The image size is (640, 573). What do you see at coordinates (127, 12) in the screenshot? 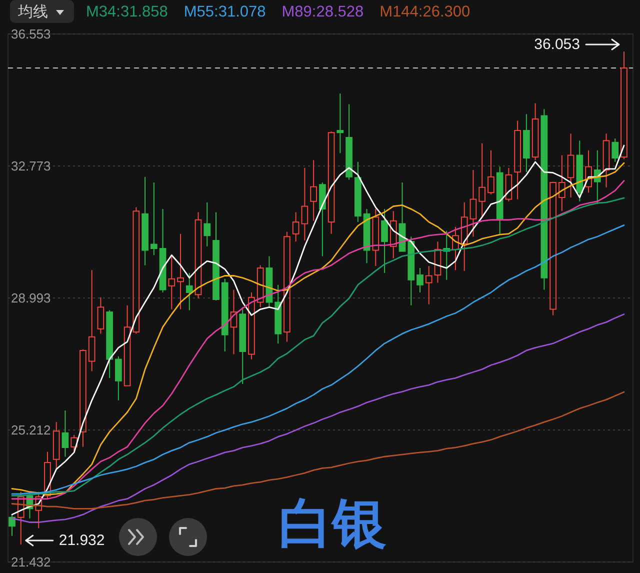
I see `text: M34:31.858` at bounding box center [127, 12].